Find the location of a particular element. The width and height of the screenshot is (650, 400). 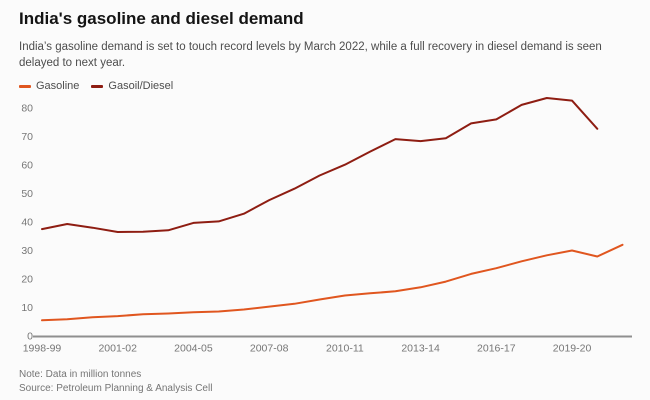

gasoline-swatch-icon is located at coordinates (25, 86).